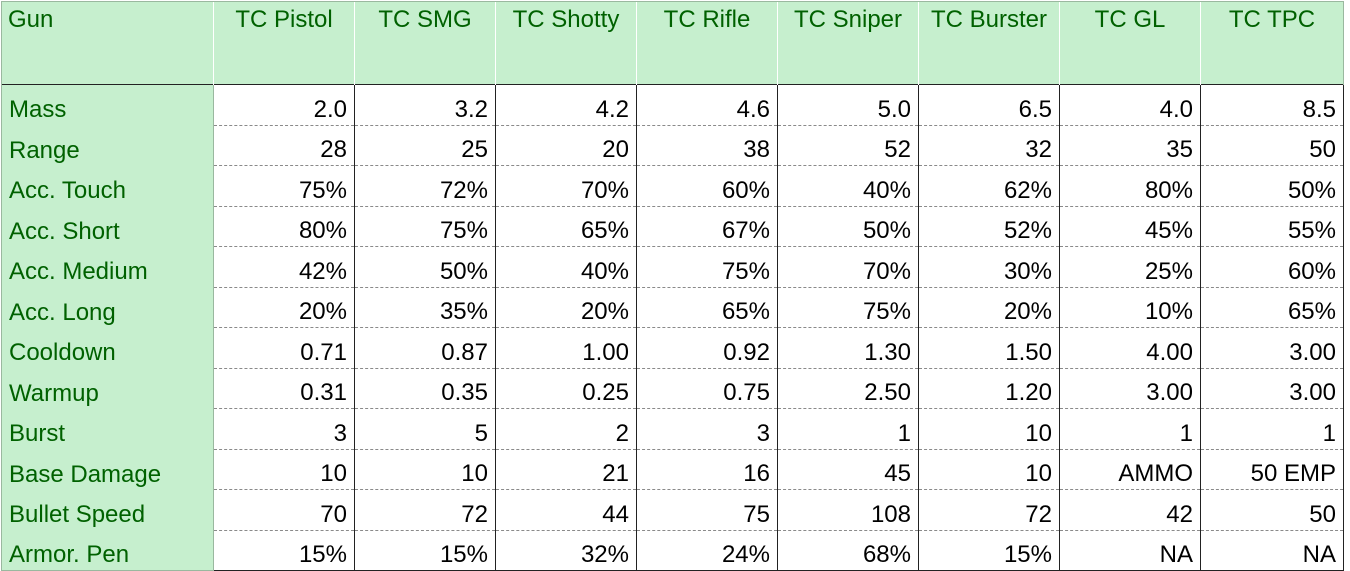  What do you see at coordinates (566, 429) in the screenshot?
I see `table-cell: 2` at bounding box center [566, 429].